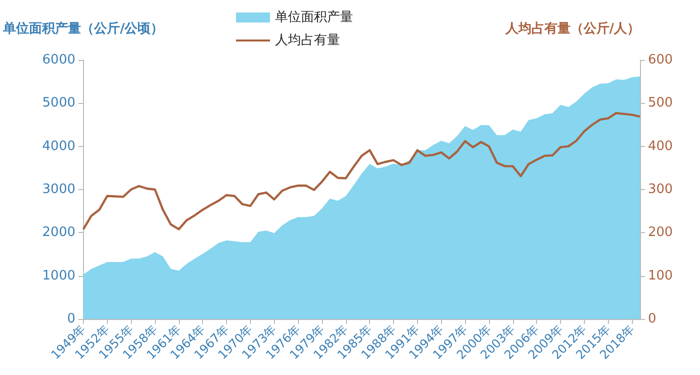  Describe the element at coordinates (572, 28) in the screenshot. I see `y2-axis-title: 人均占有量（公斤/人）` at that location.